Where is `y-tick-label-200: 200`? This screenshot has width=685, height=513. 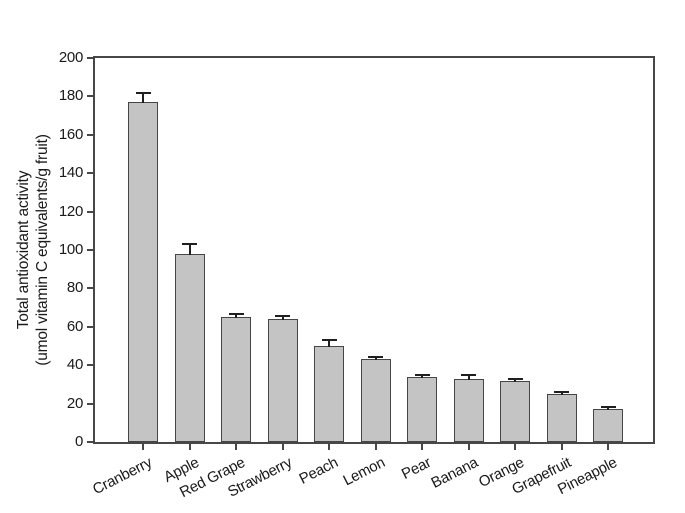
y-tick-label-200: 200 is located at coordinates (70, 57).